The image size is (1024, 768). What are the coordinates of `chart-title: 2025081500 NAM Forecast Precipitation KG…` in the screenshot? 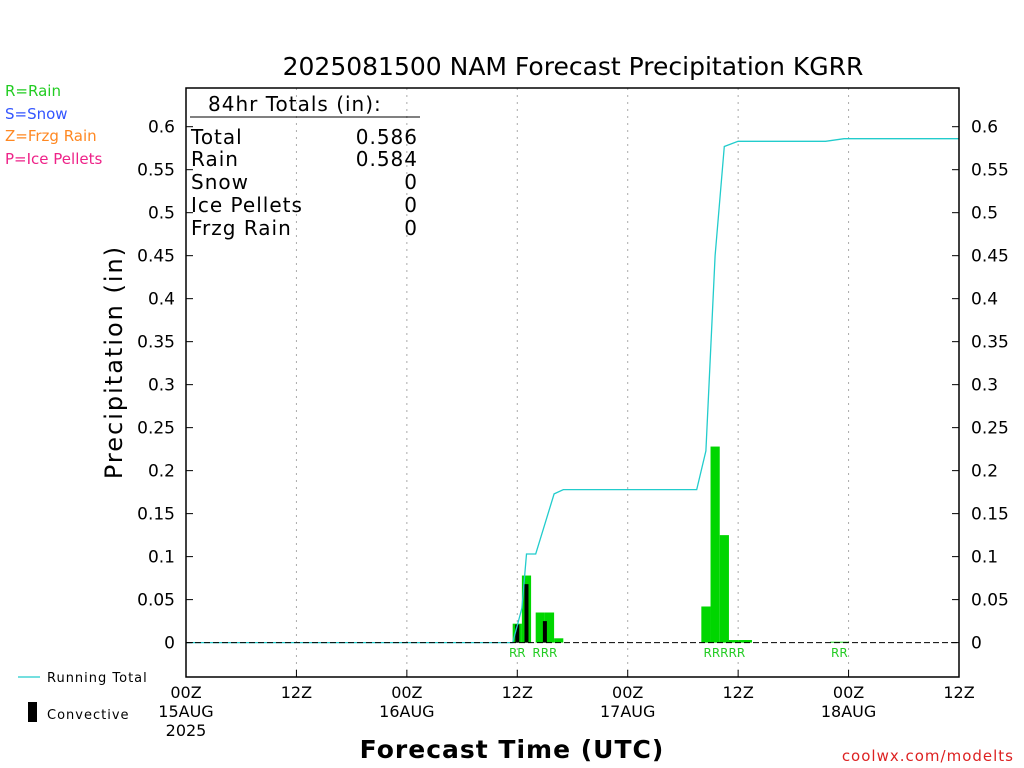 It's located at (573, 66).